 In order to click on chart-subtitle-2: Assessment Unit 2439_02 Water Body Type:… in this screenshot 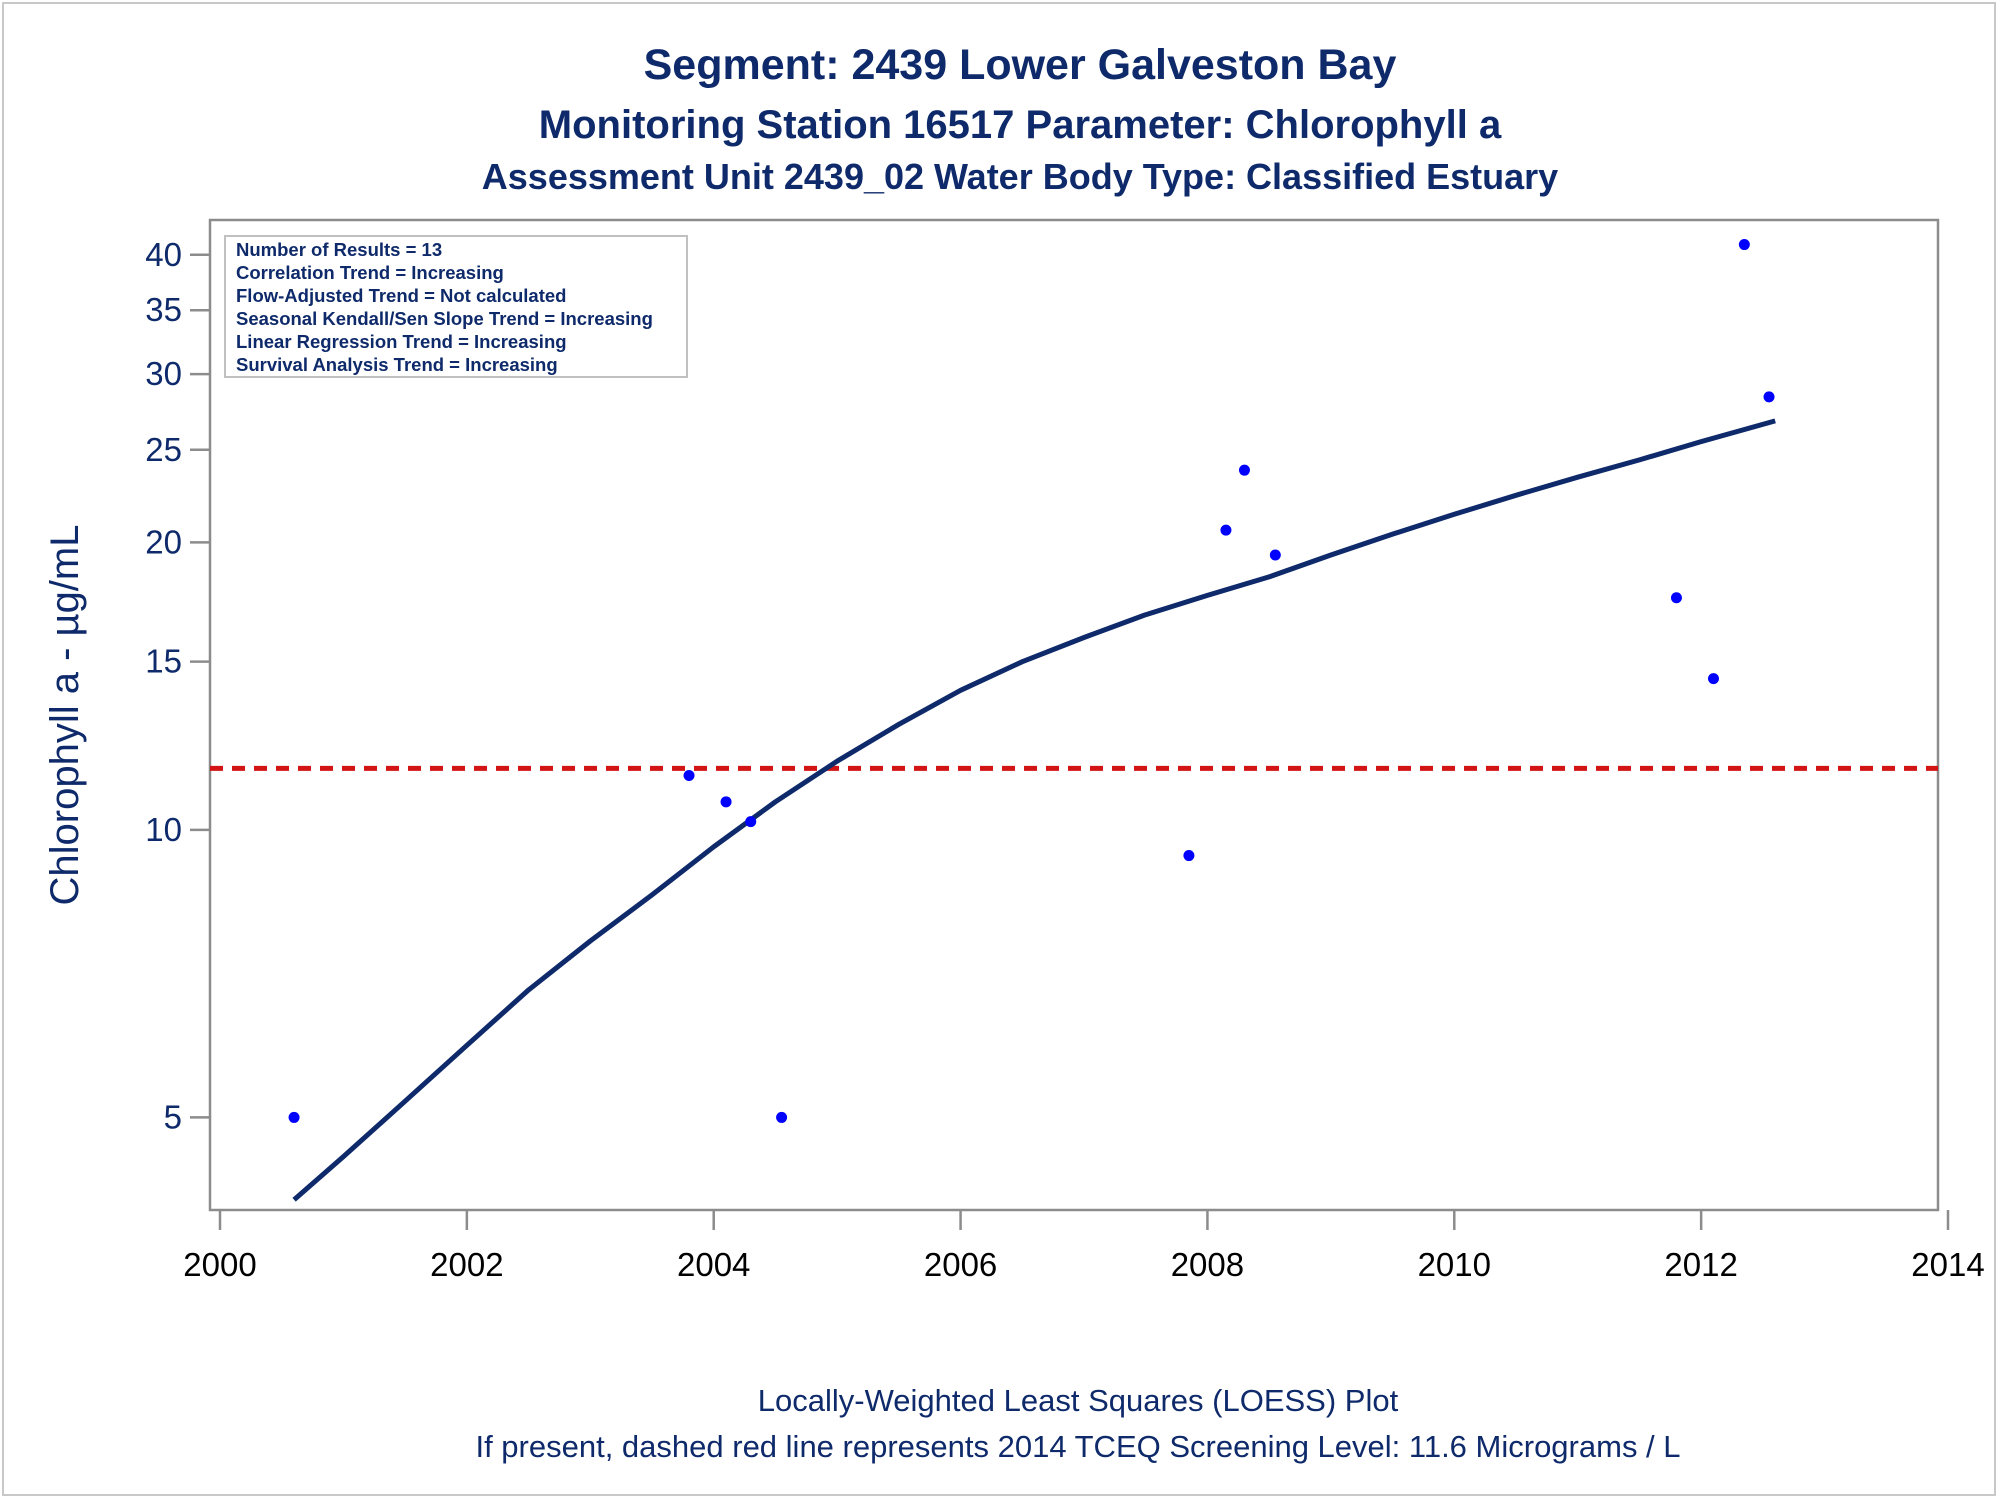, I will do `click(1020, 176)`.